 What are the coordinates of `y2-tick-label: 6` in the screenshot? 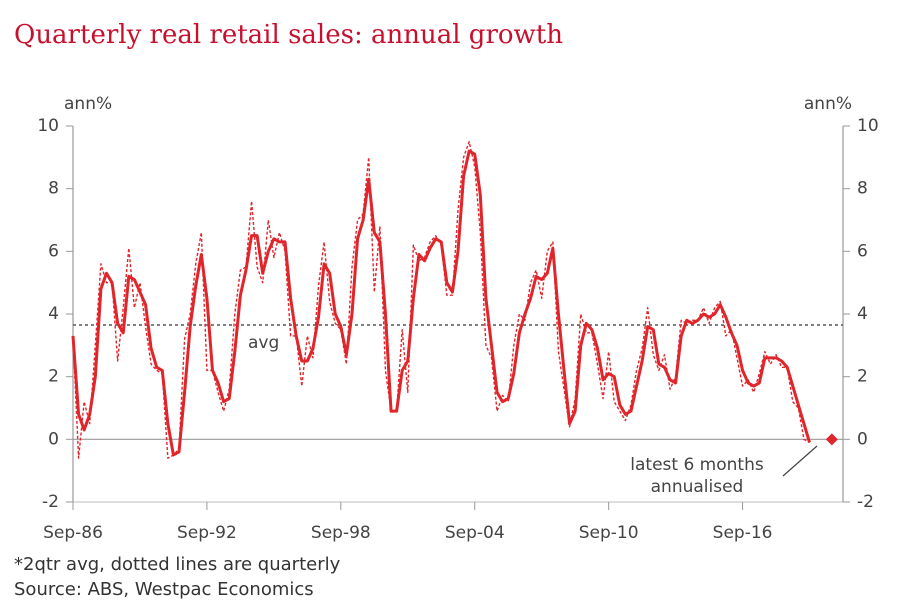 It's located at (862, 251).